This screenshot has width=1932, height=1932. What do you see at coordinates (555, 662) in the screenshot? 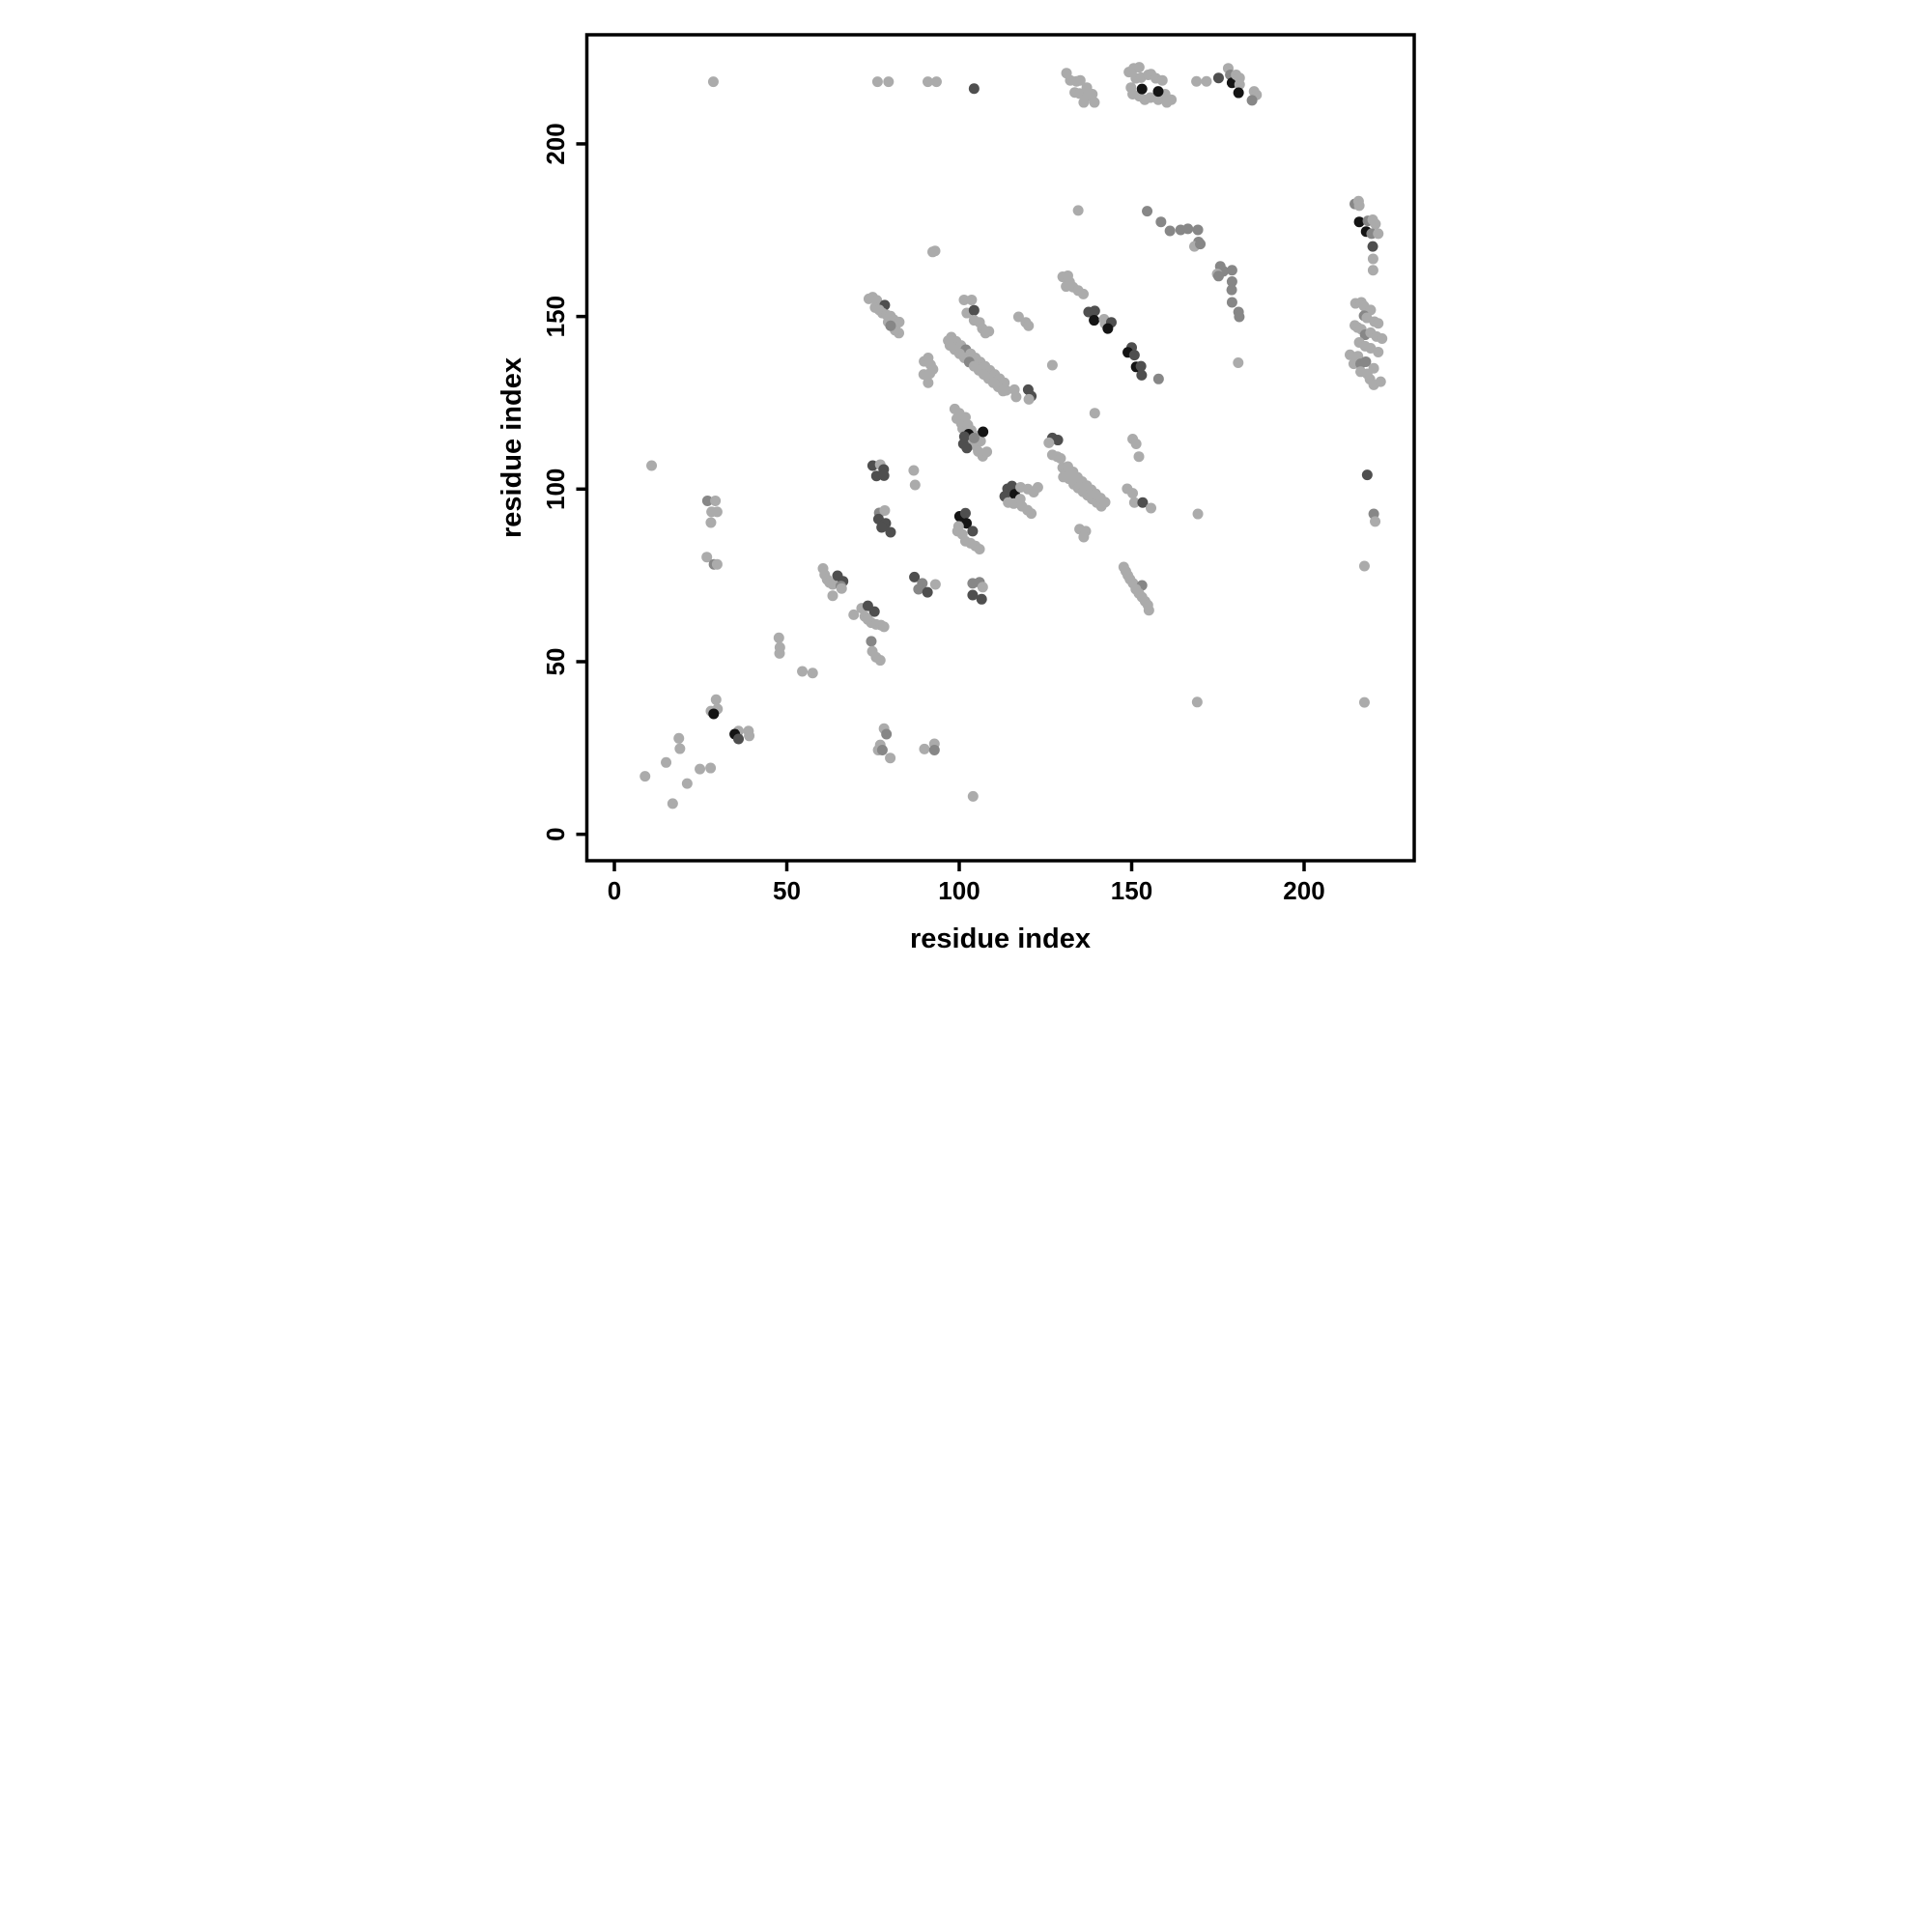
I see `y-tick-label: 50` at bounding box center [555, 662].